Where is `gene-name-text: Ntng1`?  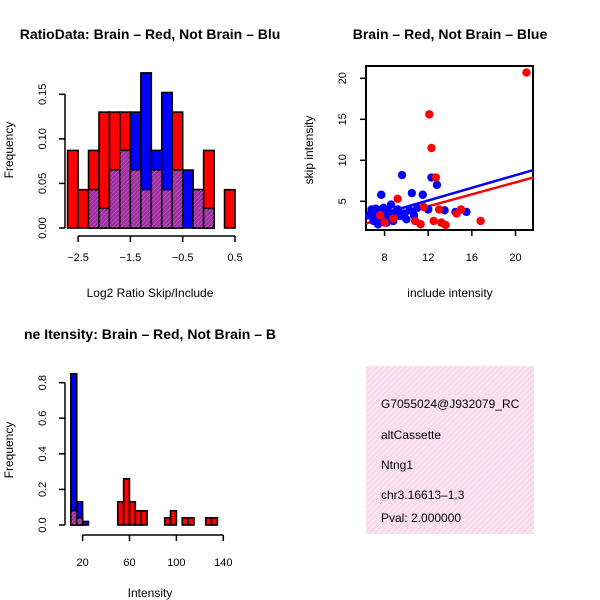
gene-name-text: Ntng1 is located at coordinates (397, 465).